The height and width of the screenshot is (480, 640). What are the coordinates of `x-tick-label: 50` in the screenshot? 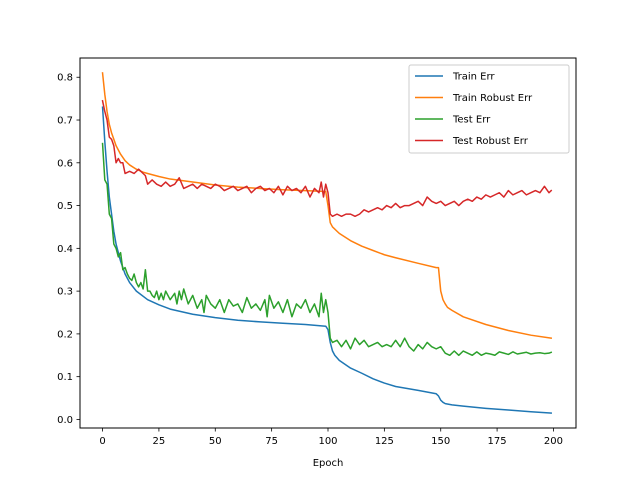 It's located at (215, 441).